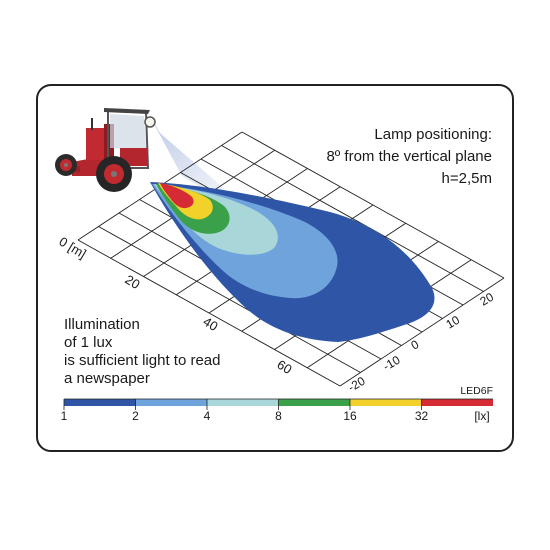 Image resolution: width=550 pixels, height=550 pixels. I want to click on note-line-3: is sufficient light to read, so click(142, 360).